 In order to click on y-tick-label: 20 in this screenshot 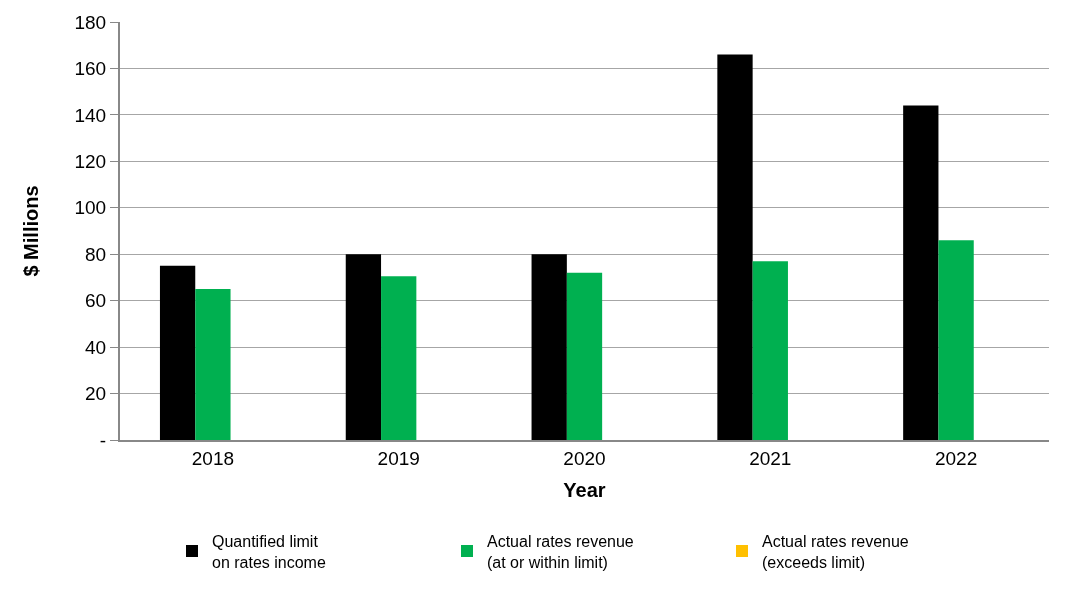, I will do `click(96, 394)`.